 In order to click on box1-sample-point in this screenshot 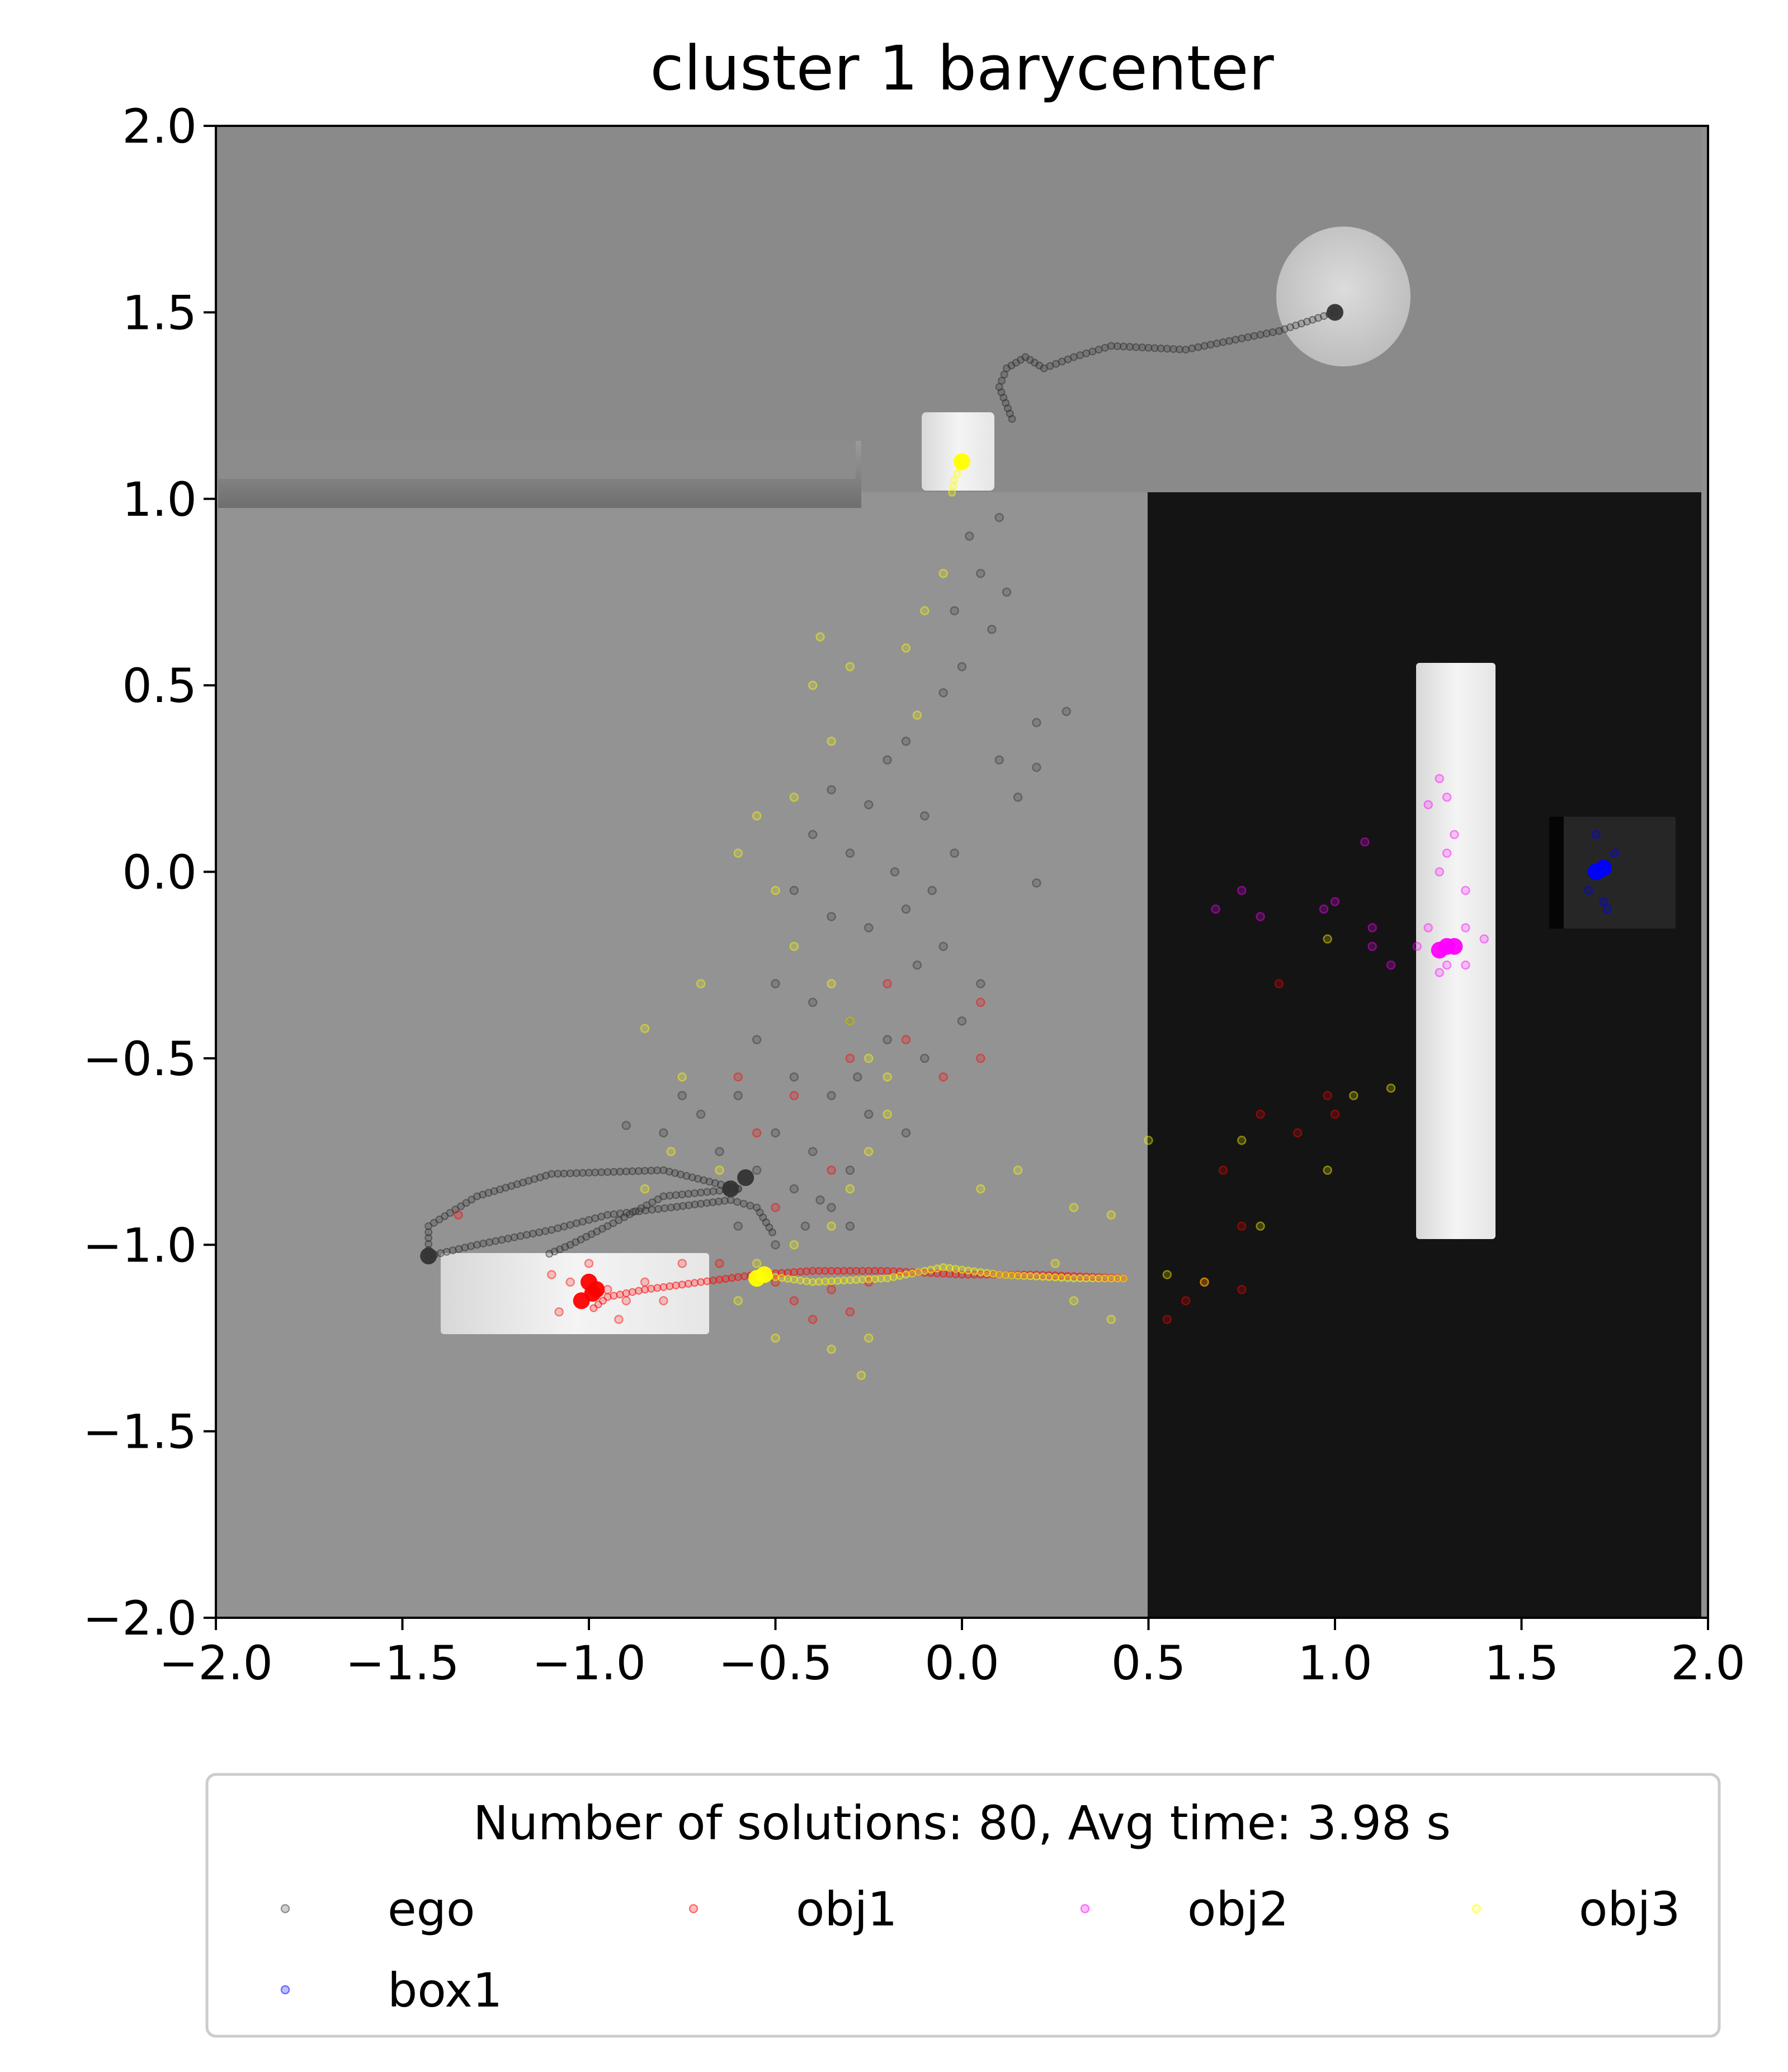, I will do `click(1603, 902)`.